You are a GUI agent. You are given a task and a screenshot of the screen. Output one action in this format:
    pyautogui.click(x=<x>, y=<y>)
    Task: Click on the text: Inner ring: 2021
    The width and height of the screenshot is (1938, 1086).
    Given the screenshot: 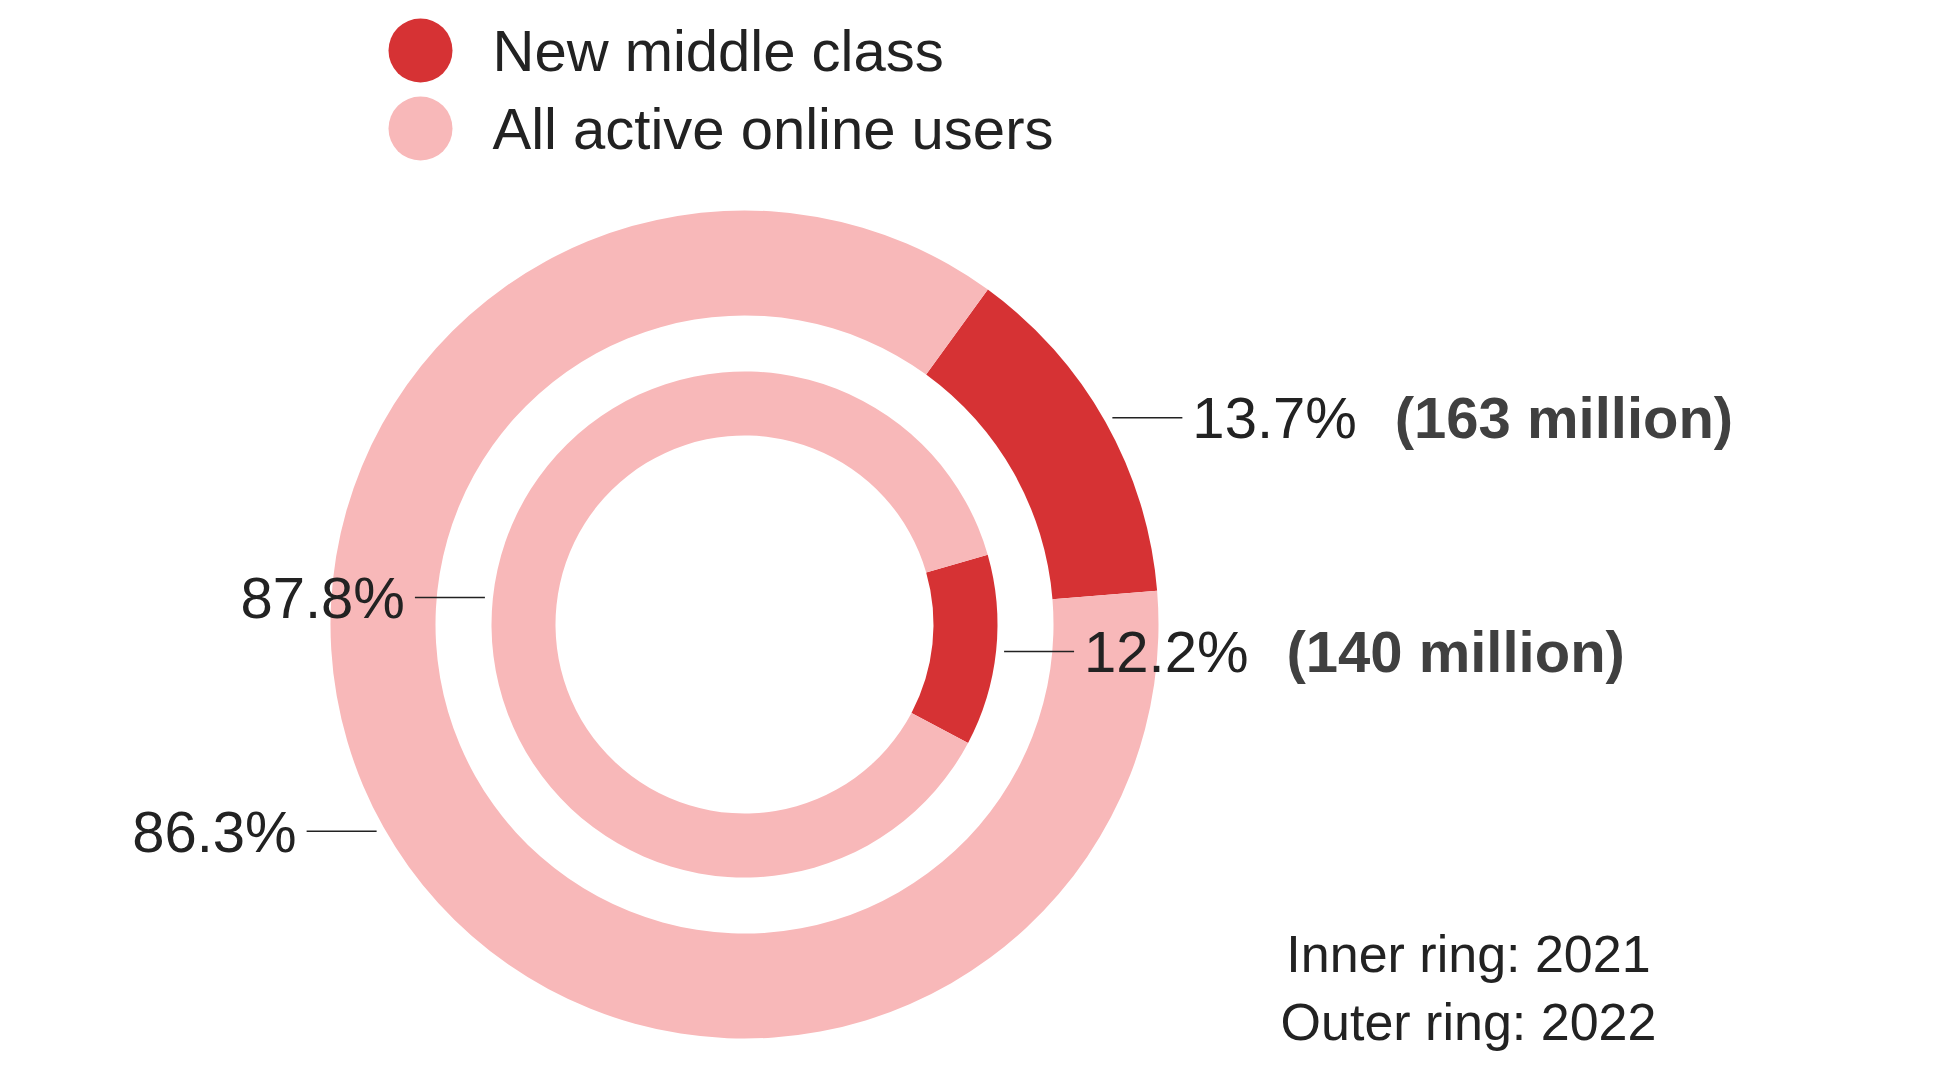 What is the action you would take?
    pyautogui.click(x=1468, y=953)
    